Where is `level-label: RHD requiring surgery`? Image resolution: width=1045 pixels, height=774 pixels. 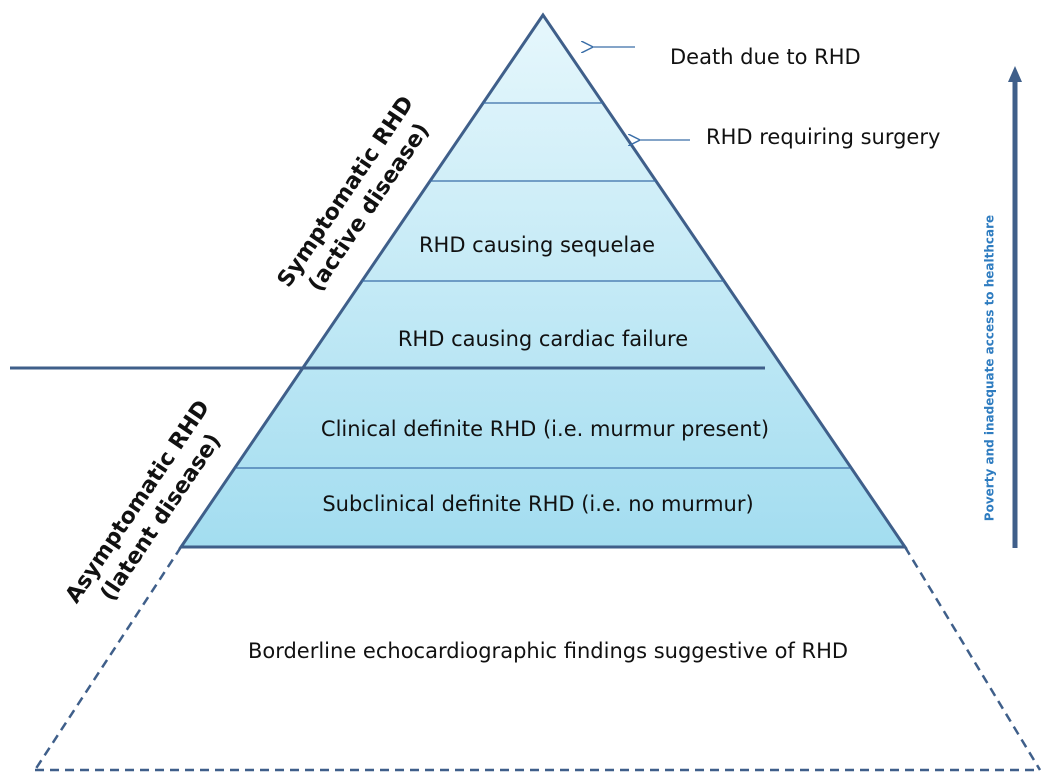
level-label: RHD requiring surgery is located at coordinates (823, 137).